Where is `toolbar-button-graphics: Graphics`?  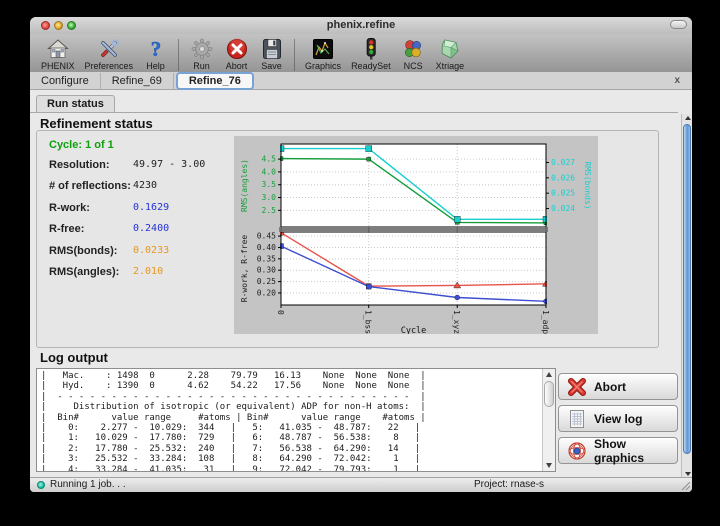 toolbar-button-graphics: Graphics is located at coordinates (323, 54).